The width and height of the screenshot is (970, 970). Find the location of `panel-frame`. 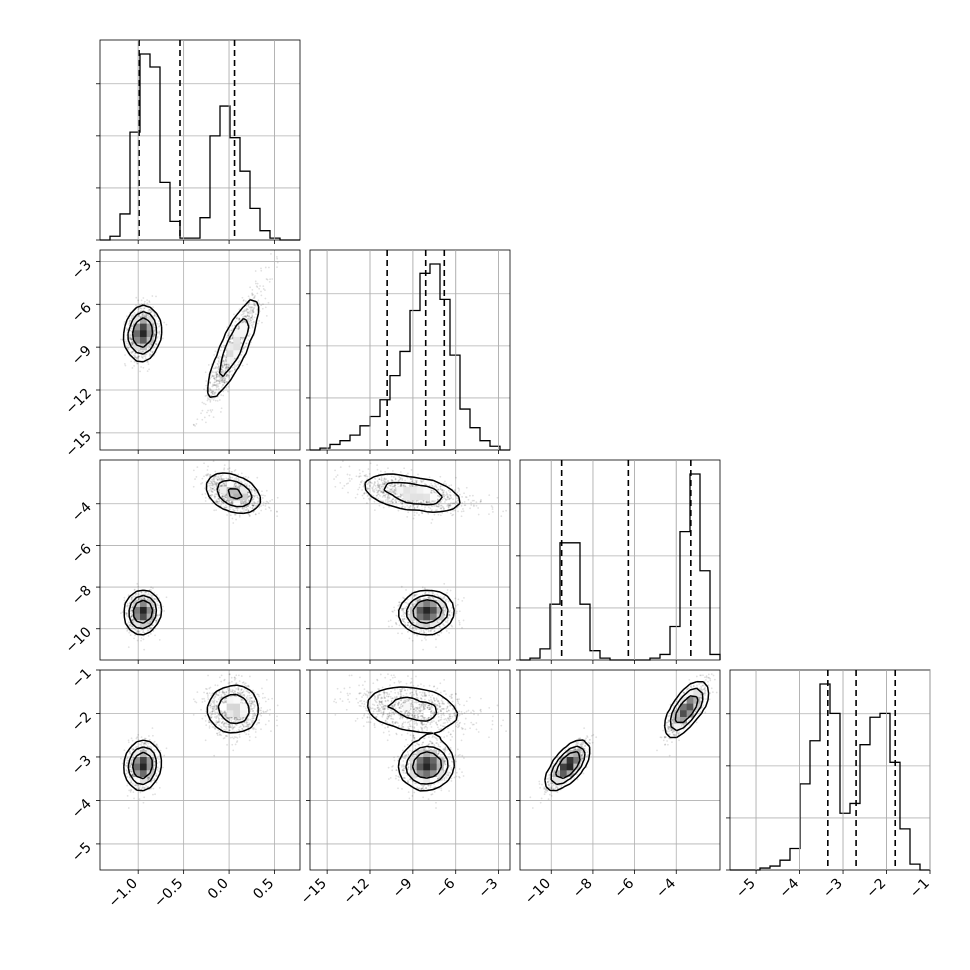

panel-frame is located at coordinates (620, 560).